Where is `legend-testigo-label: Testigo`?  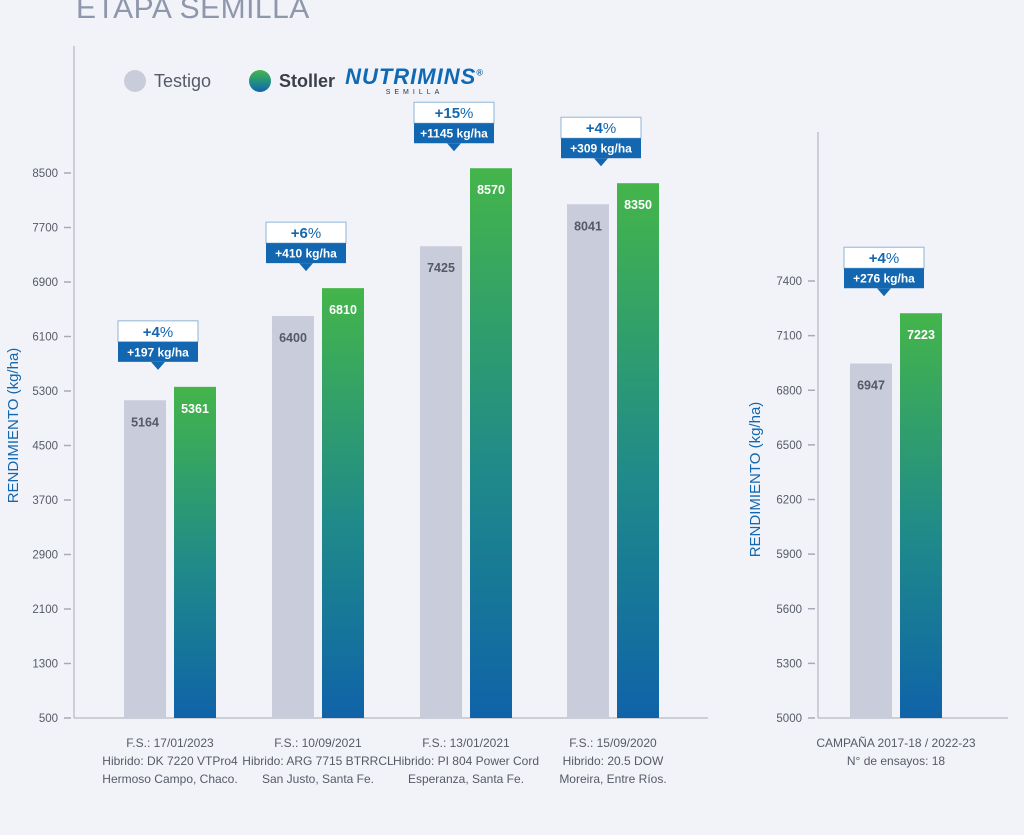 legend-testigo-label: Testigo is located at coordinates (183, 80).